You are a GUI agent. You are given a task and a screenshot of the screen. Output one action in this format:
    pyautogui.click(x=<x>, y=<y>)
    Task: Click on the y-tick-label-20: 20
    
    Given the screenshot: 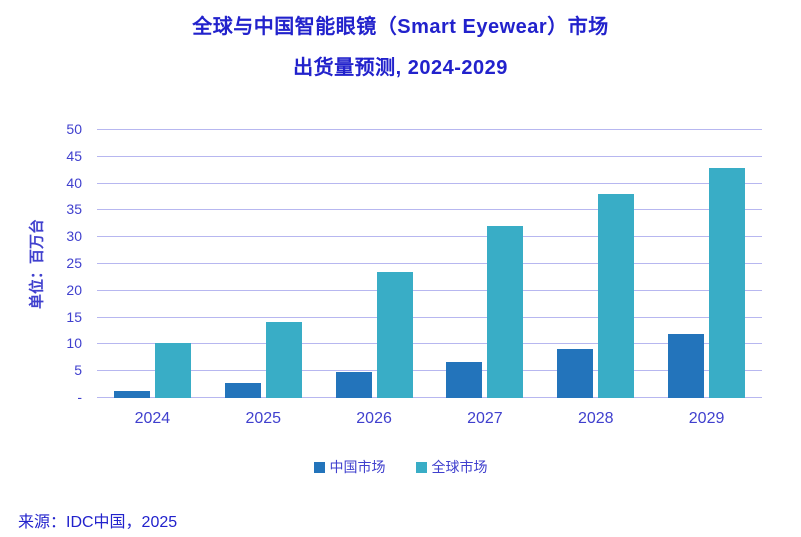 What is the action you would take?
    pyautogui.click(x=74, y=289)
    